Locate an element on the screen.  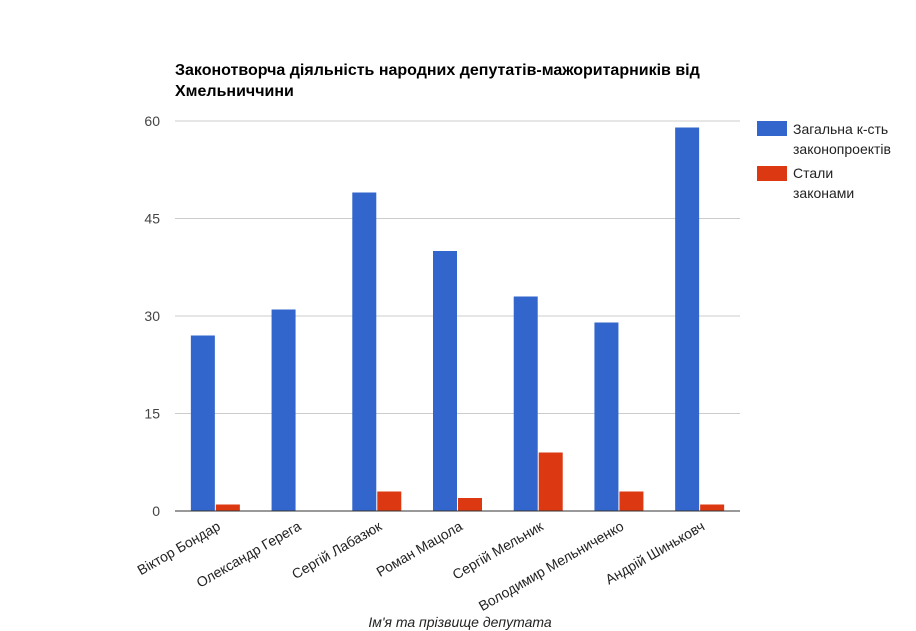
legend-swatch-laws is located at coordinates (772, 173).